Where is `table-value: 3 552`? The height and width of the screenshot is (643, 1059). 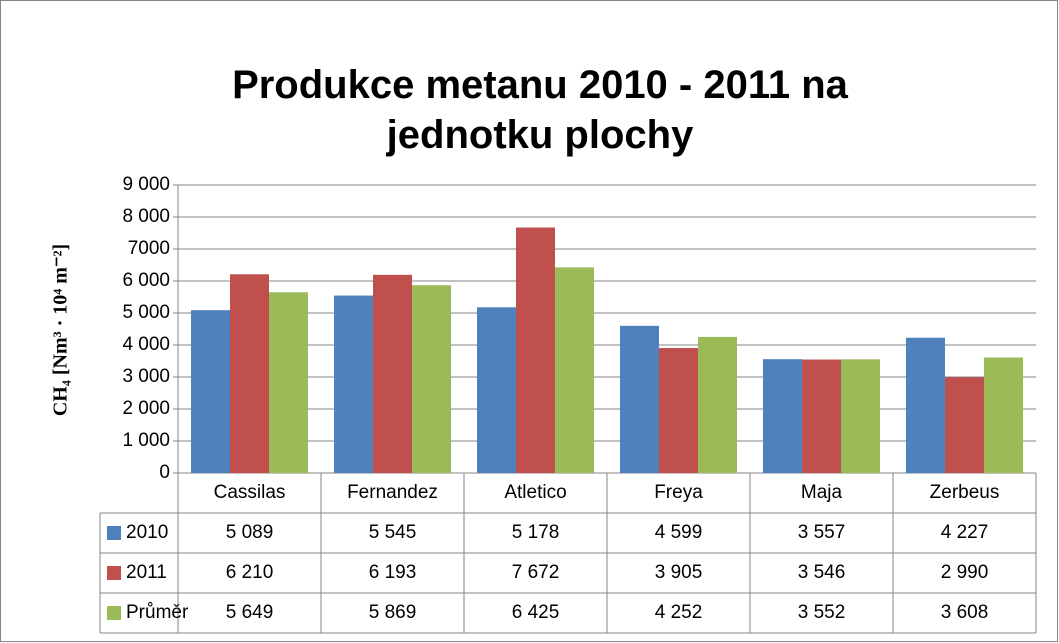
table-value: 3 552 is located at coordinates (822, 612).